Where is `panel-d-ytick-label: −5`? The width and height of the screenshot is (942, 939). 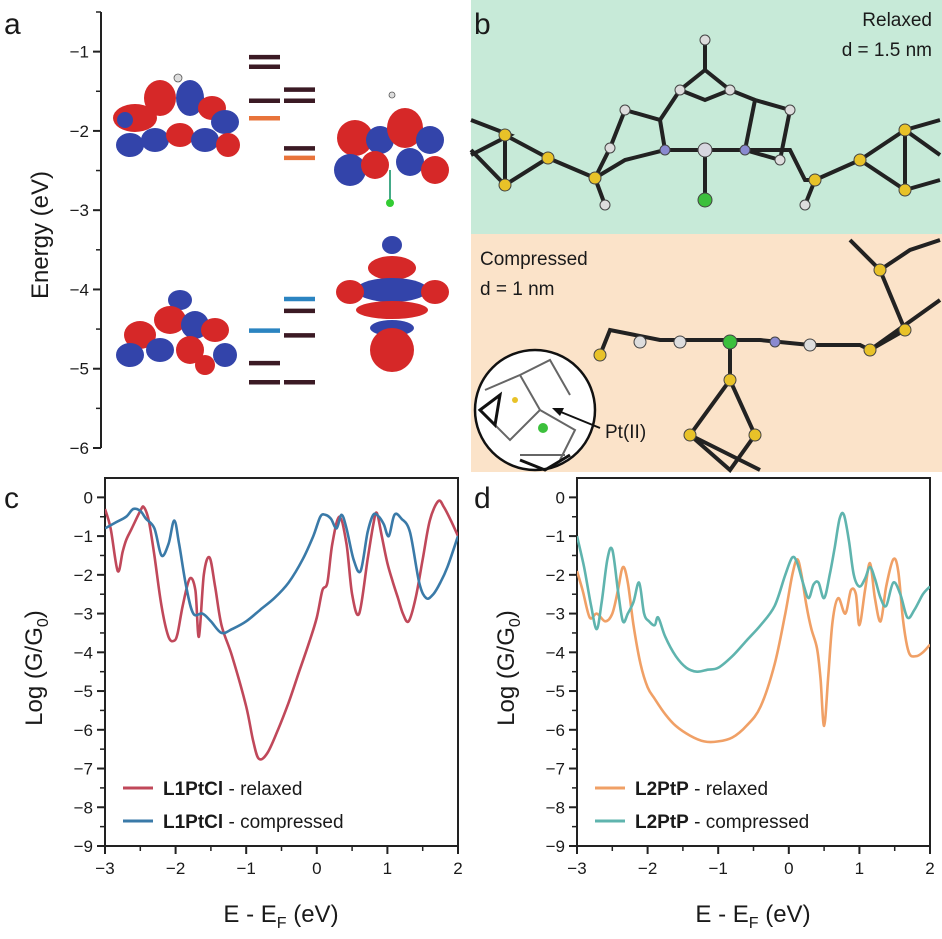 panel-d-ytick-label: −5 is located at coordinates (555, 691).